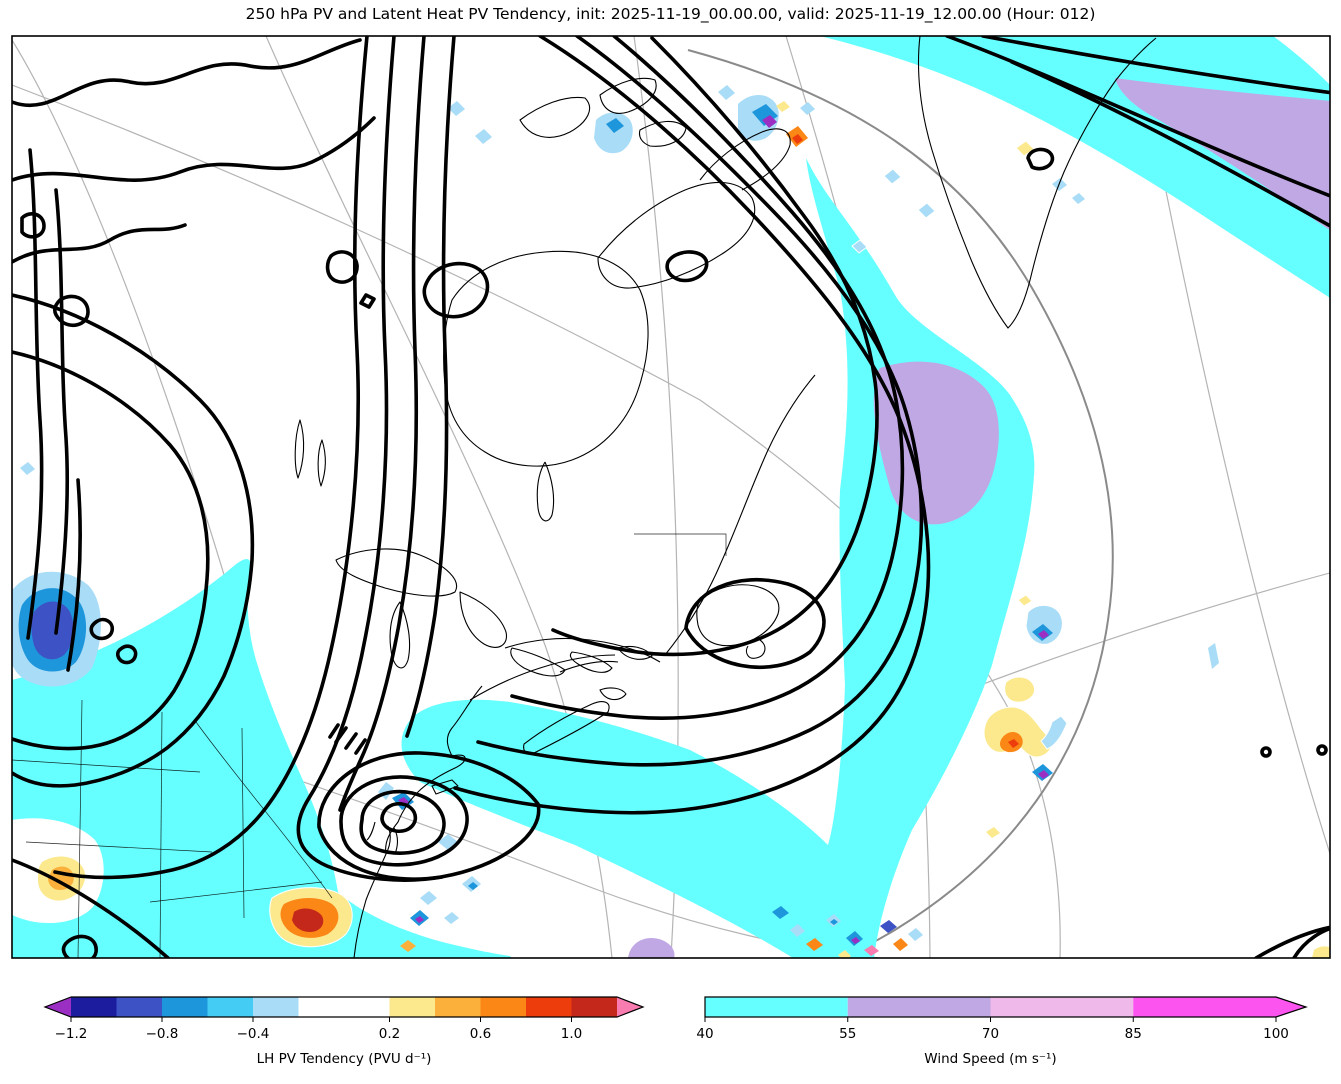 The image size is (1341, 1084). I want to click on colorbar-tick-label: −0.8, so click(162, 1034).